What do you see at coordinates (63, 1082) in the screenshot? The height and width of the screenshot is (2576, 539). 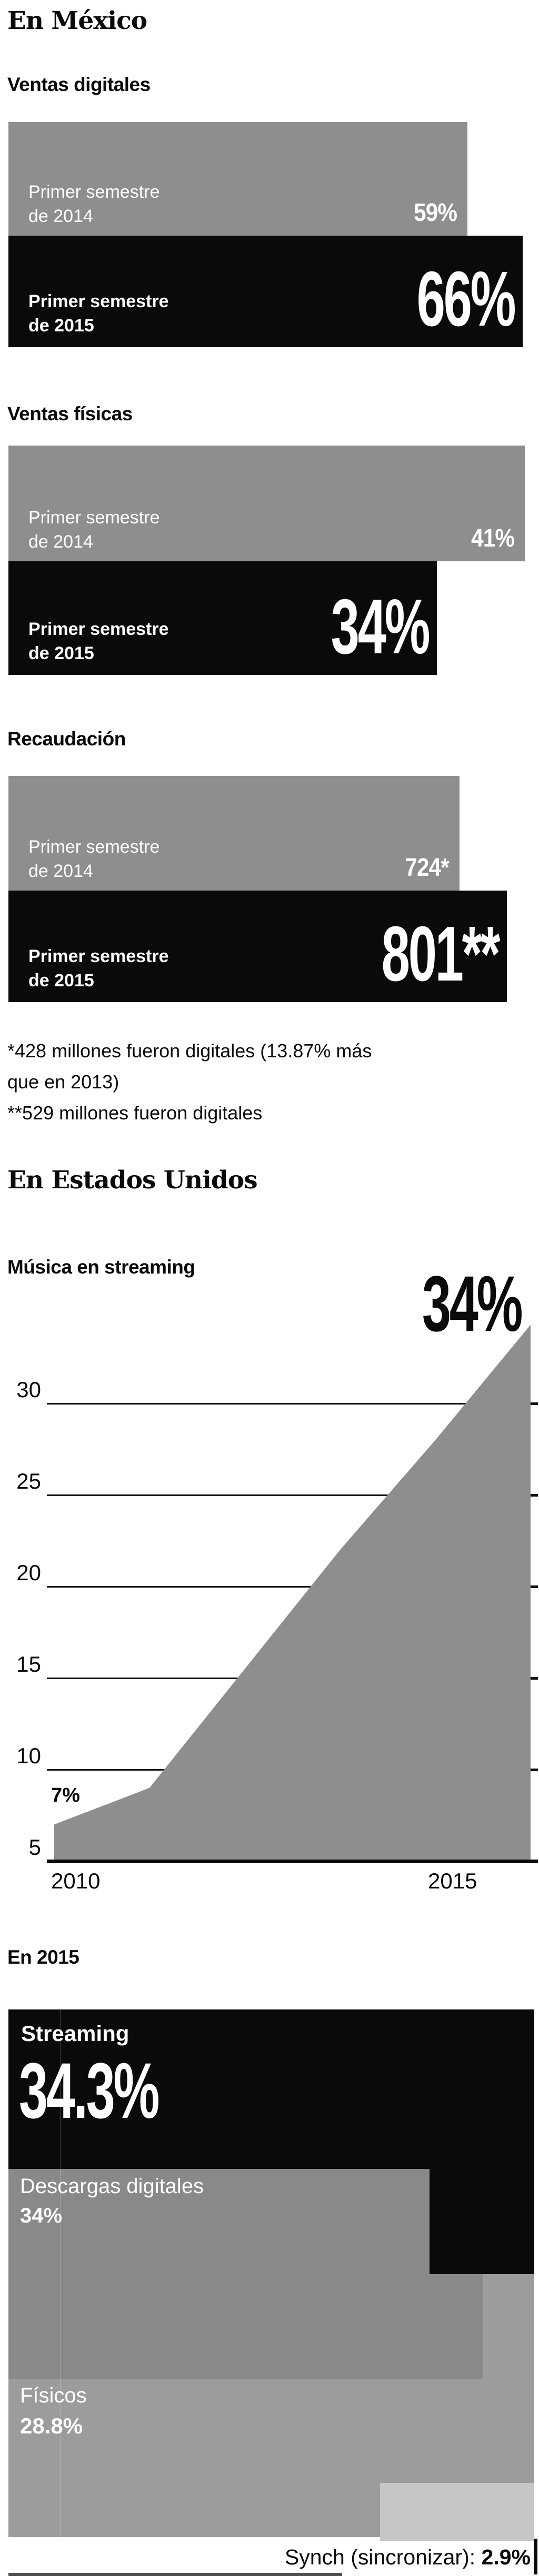 I see `footnote-line: que en 2013)` at bounding box center [63, 1082].